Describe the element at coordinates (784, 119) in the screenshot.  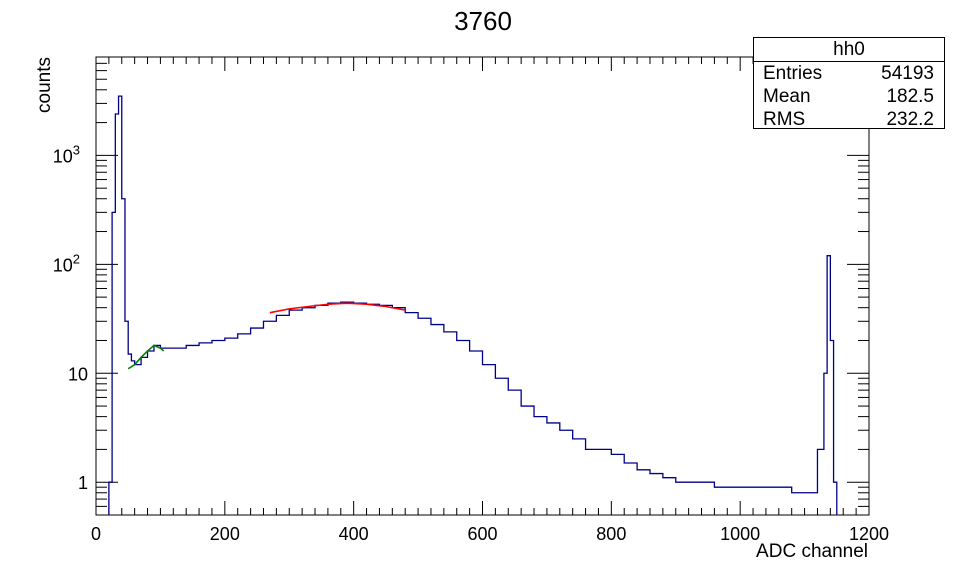
I see `stats-key: RMS` at that location.